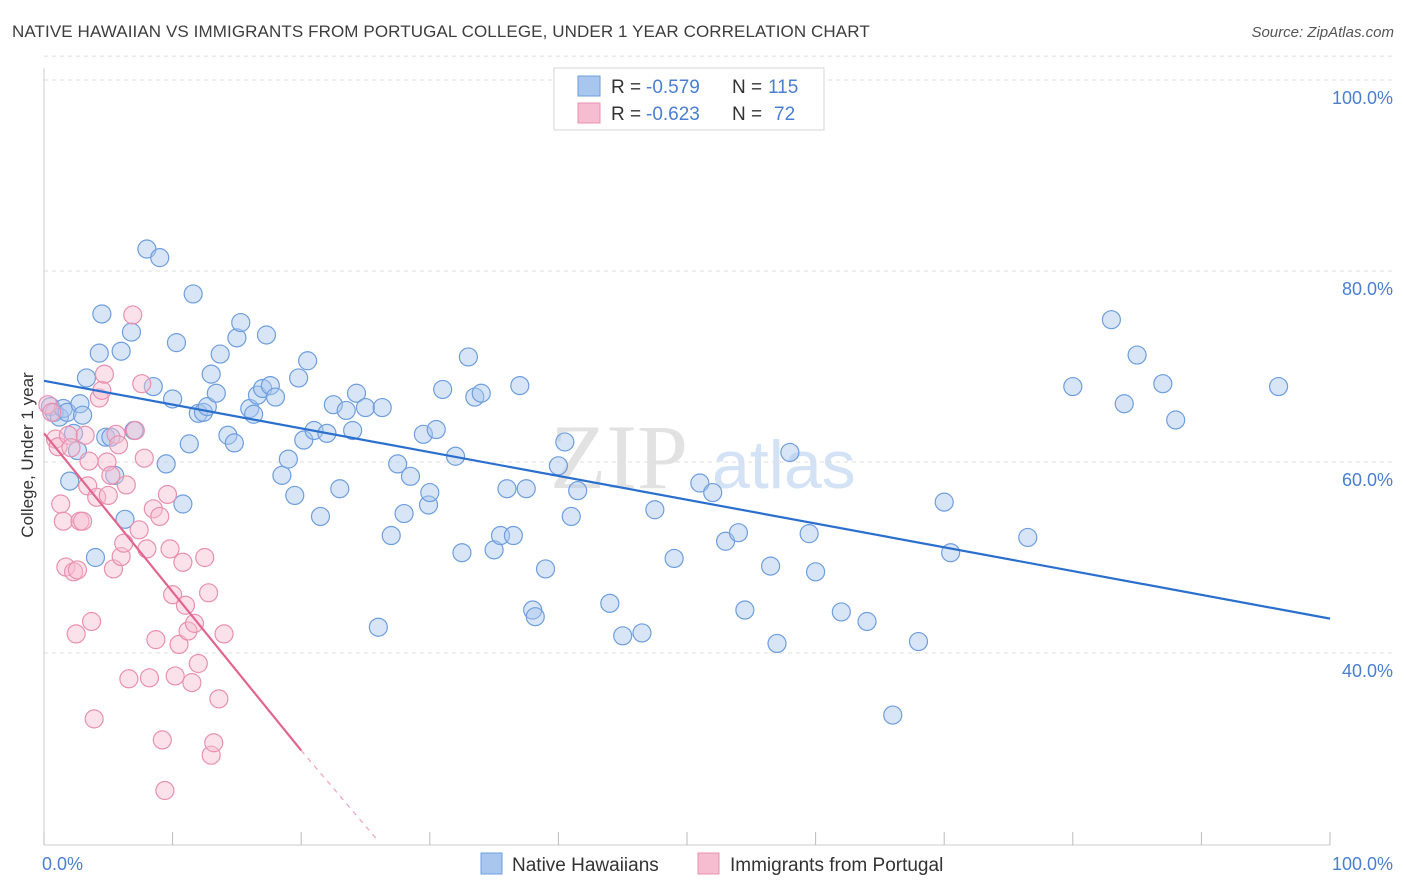 The height and width of the screenshot is (892, 1406). What do you see at coordinates (1367, 480) in the screenshot?
I see `y-tick-label-60: 60.0%` at bounding box center [1367, 480].